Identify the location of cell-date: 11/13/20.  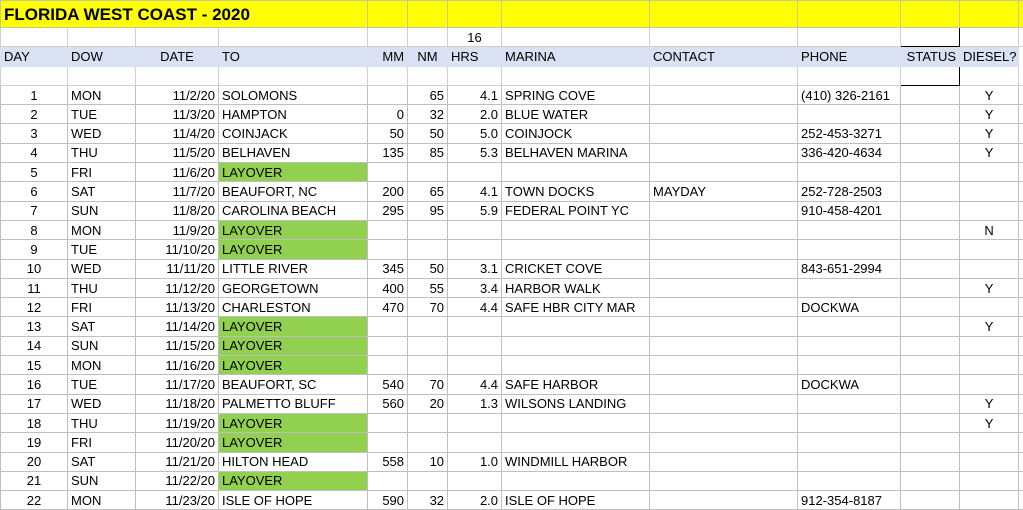
(177, 307).